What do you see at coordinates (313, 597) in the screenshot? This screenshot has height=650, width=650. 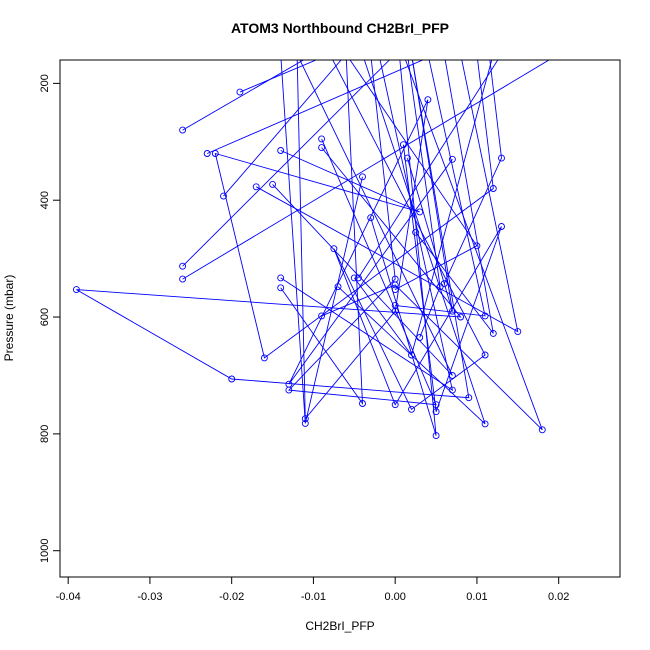 I see `x-tick-label: -0.01` at bounding box center [313, 597].